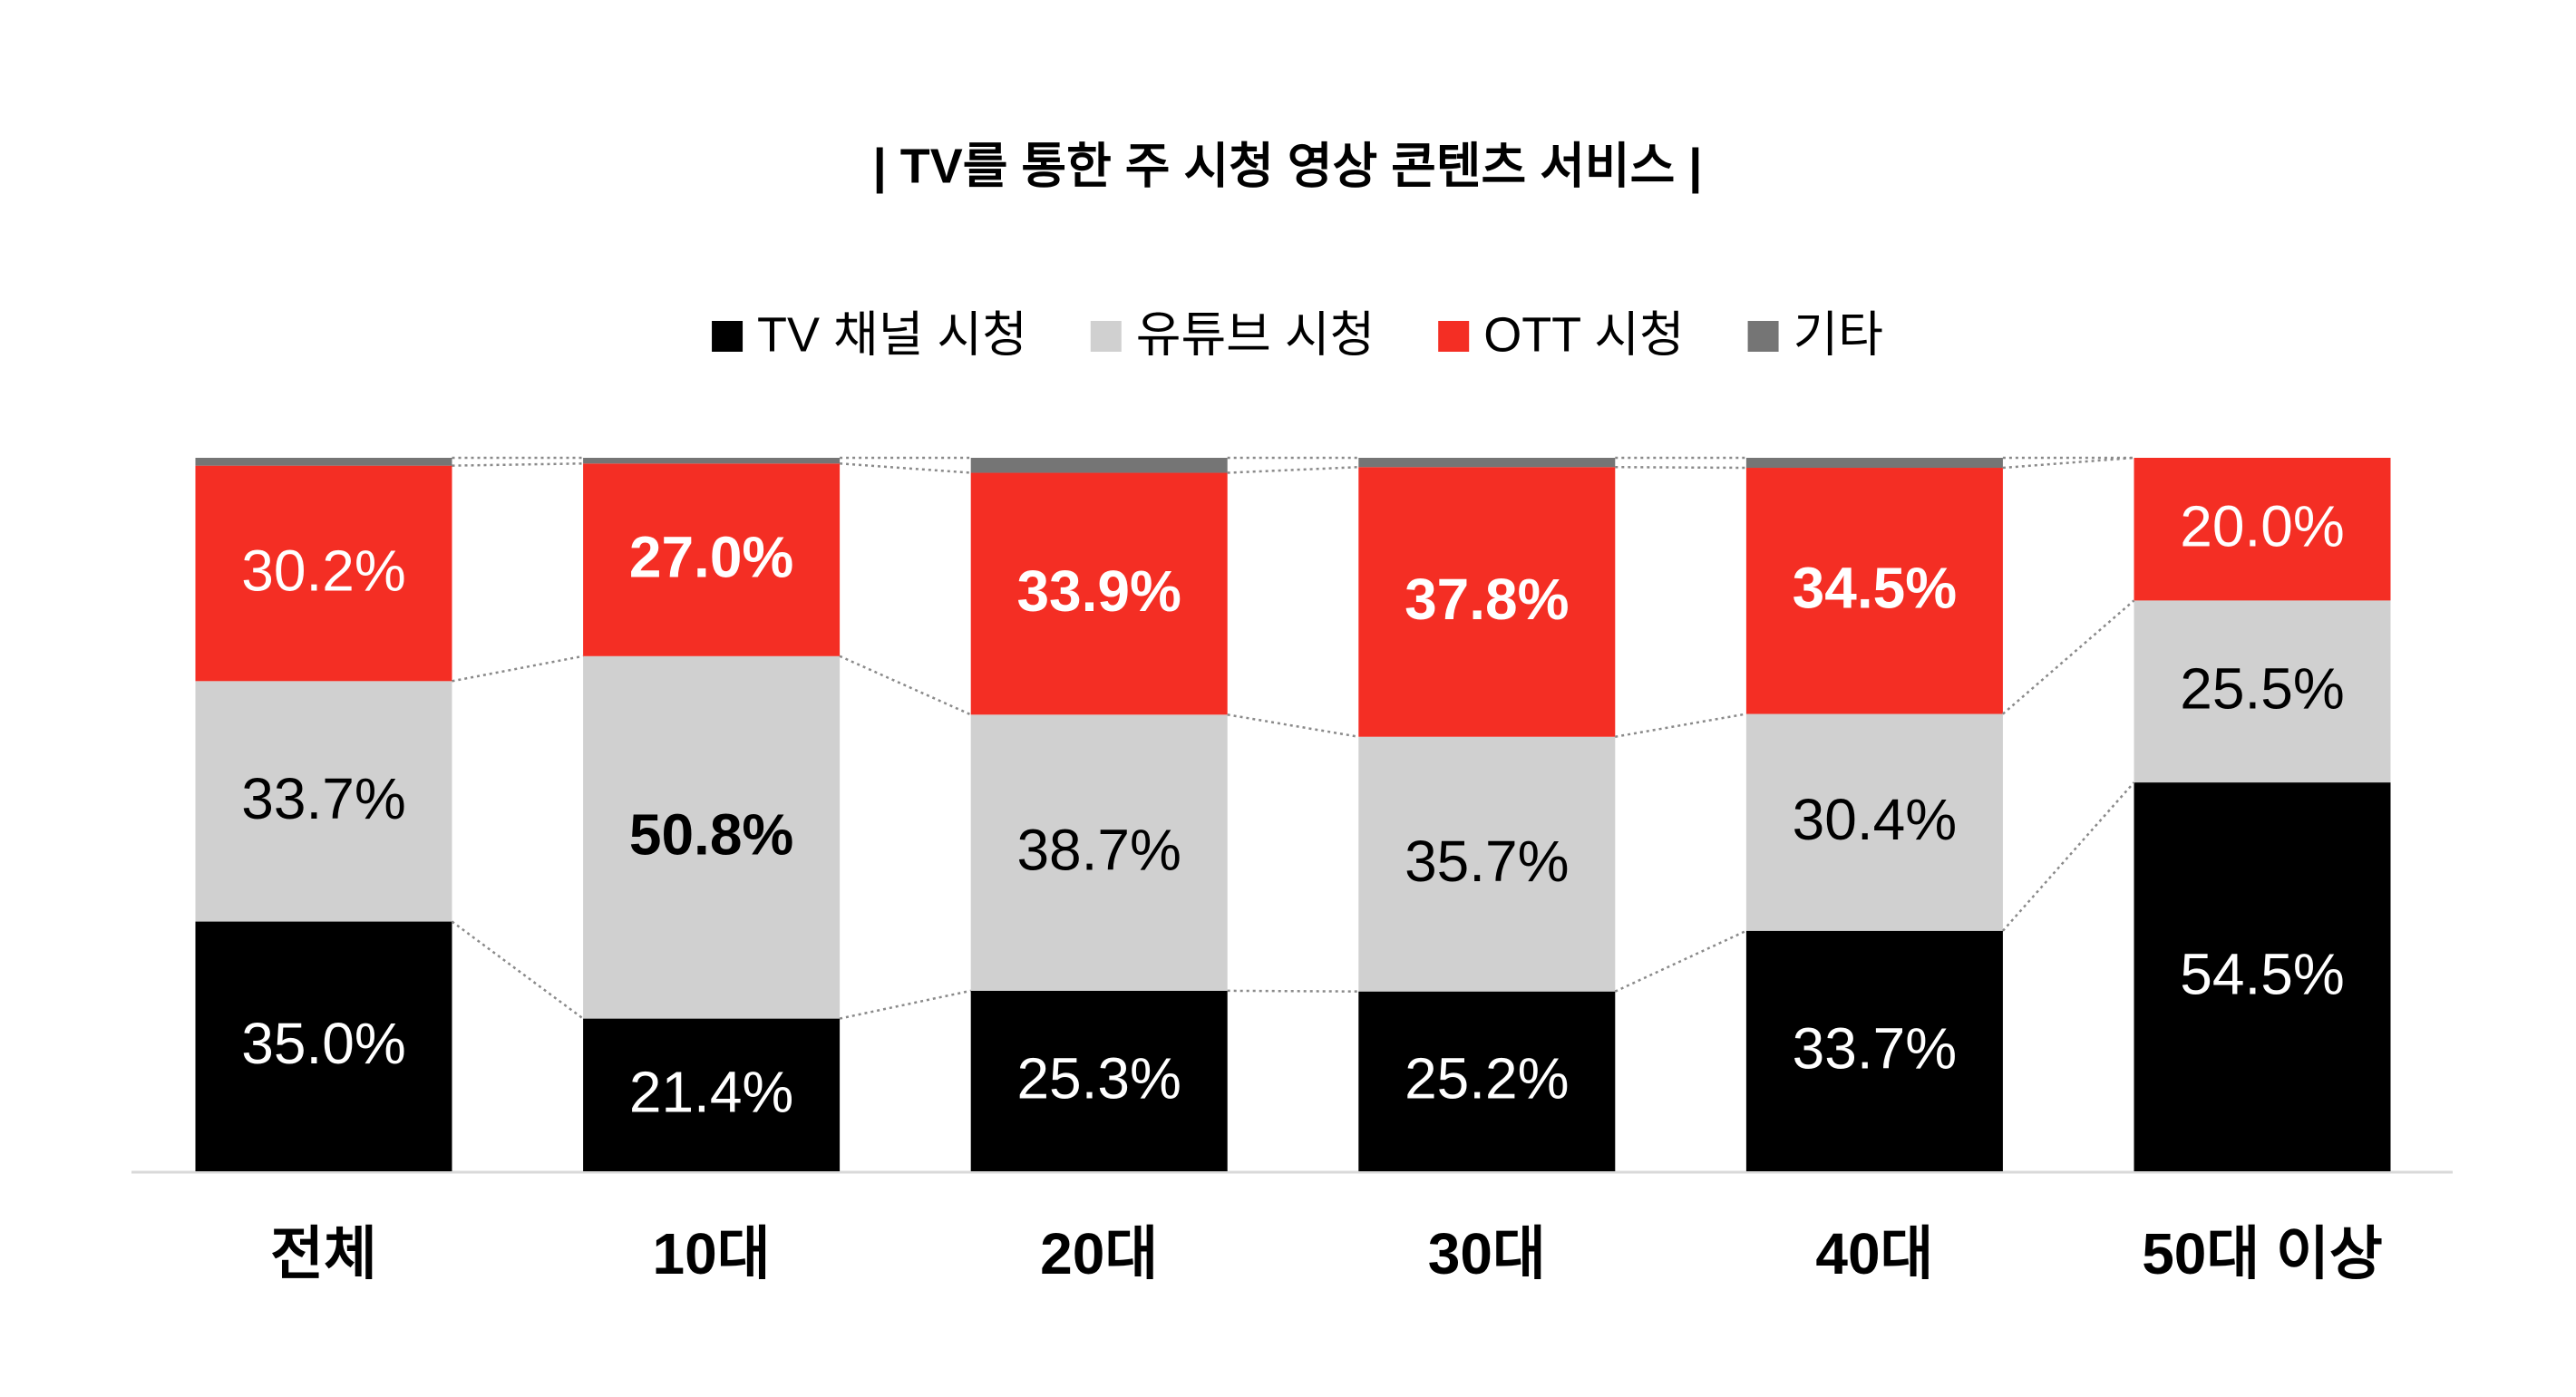 The height and width of the screenshot is (1397, 2576). I want to click on value-label: 33.9%, so click(1098, 591).